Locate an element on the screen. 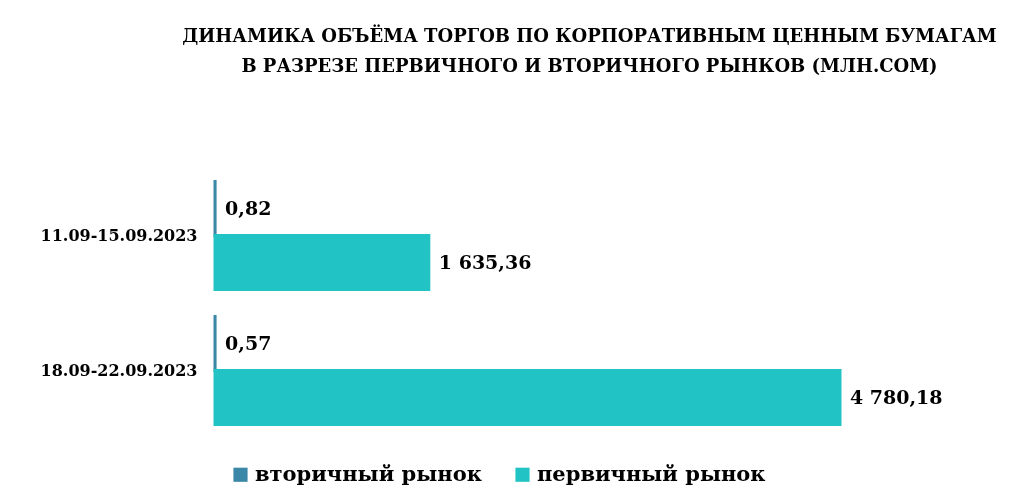 The width and height of the screenshot is (1016, 500). chart-title: ДИНАМИКА ОБЪЁМА ТОРГОВ ПО КОРПОРАТИВНЫМ ЦЕННЫМ БУМАГАМ В РАЗРЕЗЕ ПЕРВИЧНОГО И ВТОРИЧНОГО РЫНКОВ (МЛН.СОМ) is located at coordinates (589, 50).